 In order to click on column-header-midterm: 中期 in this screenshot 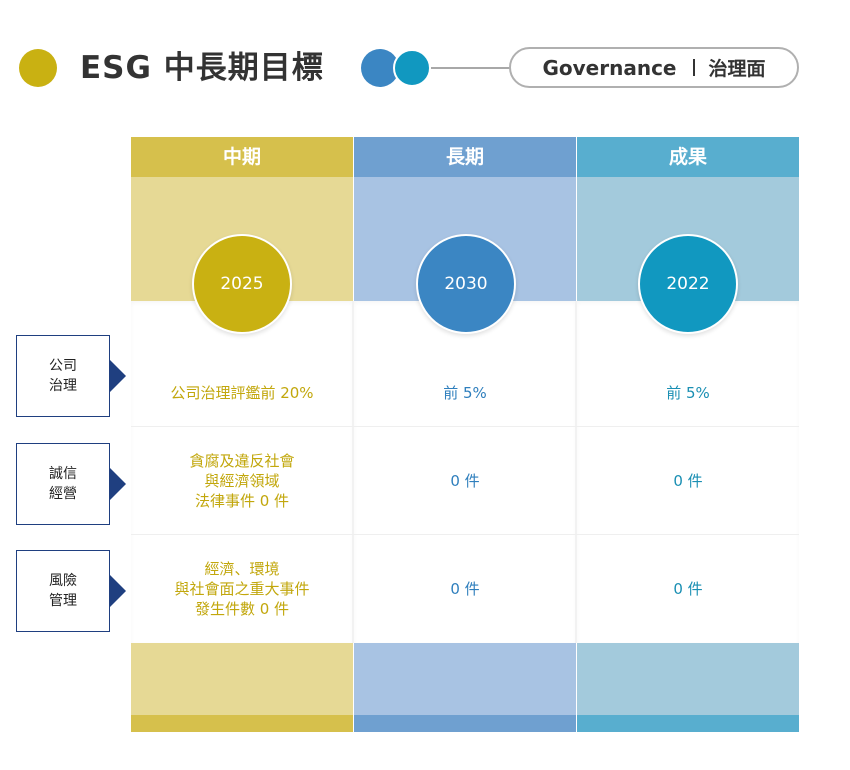, I will do `click(242, 157)`.